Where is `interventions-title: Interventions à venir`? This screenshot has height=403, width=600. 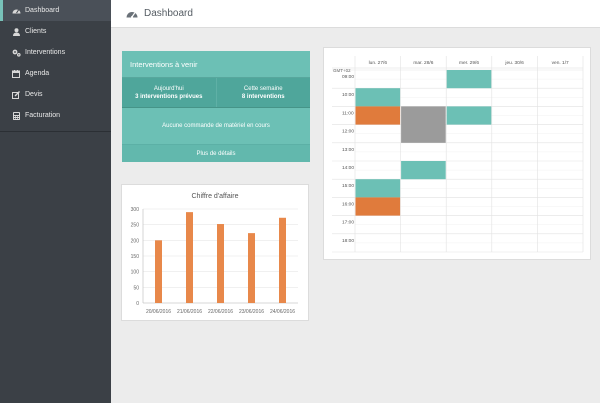
interventions-title: Interventions à venir is located at coordinates (216, 64).